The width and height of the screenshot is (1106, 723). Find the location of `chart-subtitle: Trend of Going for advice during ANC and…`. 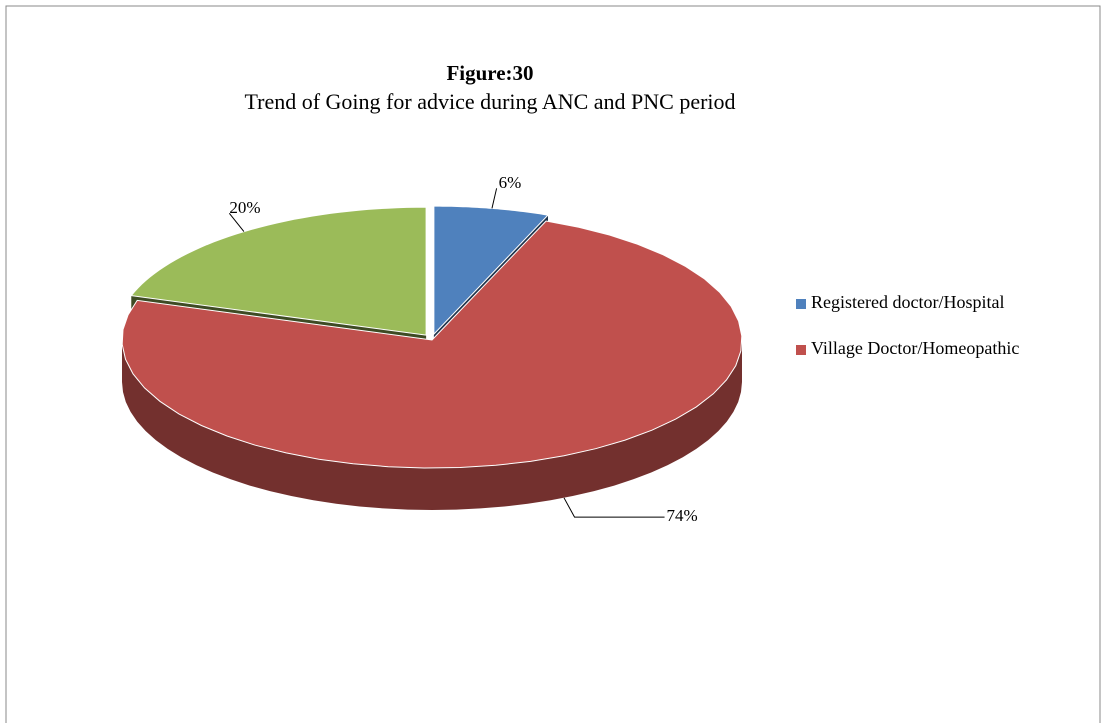

chart-subtitle: Trend of Going for advice during ANC and… is located at coordinates (489, 101).